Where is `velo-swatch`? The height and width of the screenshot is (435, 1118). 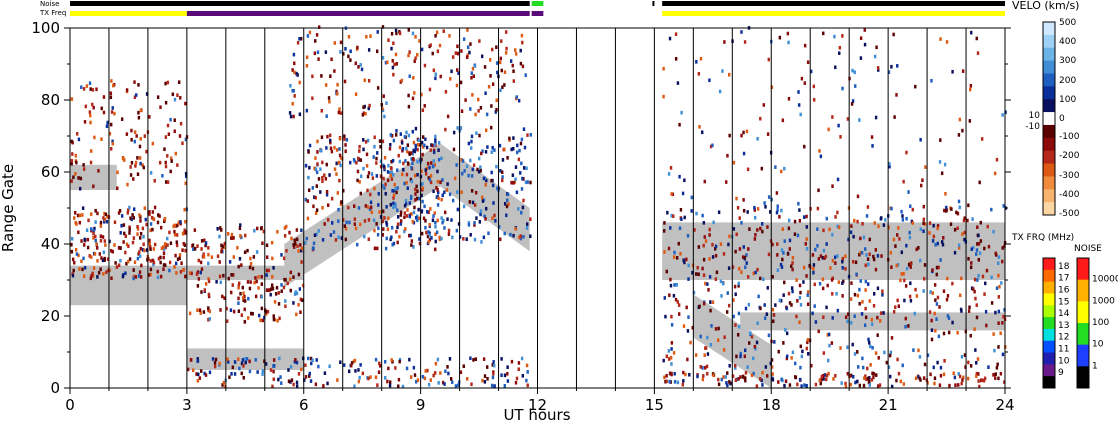
velo-swatch is located at coordinates (1049, 93).